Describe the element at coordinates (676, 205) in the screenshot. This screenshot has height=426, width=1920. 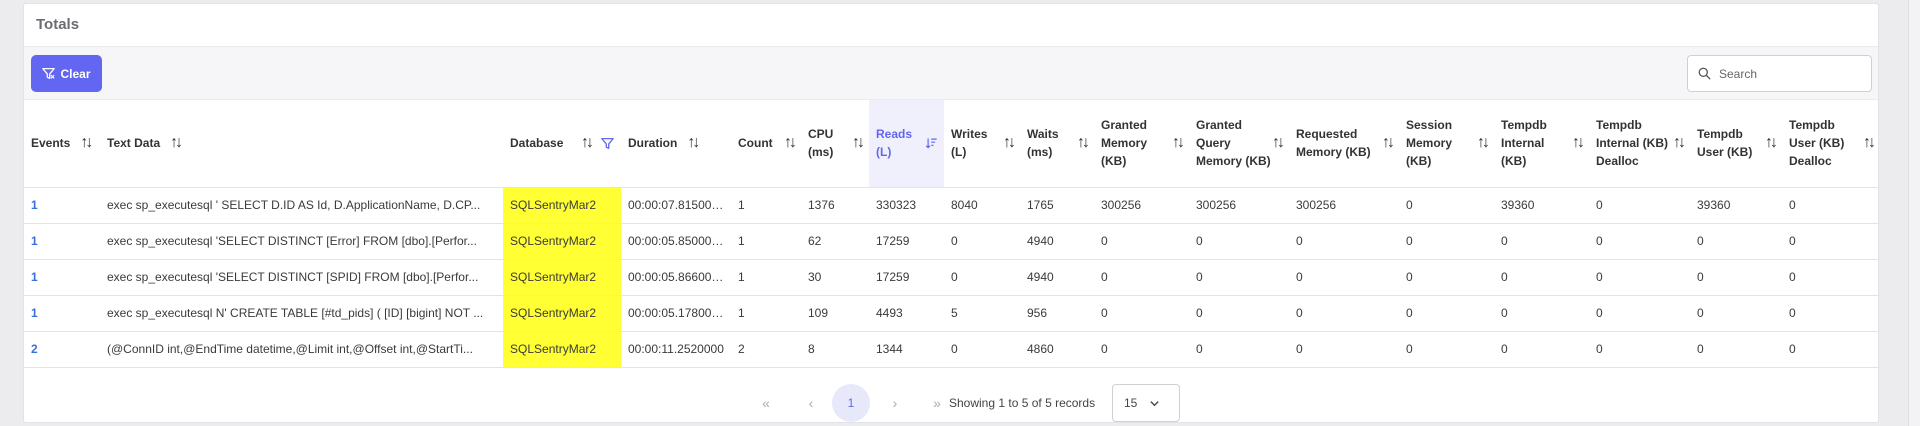
I see `duration-cell: 00:00:07.8150000` at that location.